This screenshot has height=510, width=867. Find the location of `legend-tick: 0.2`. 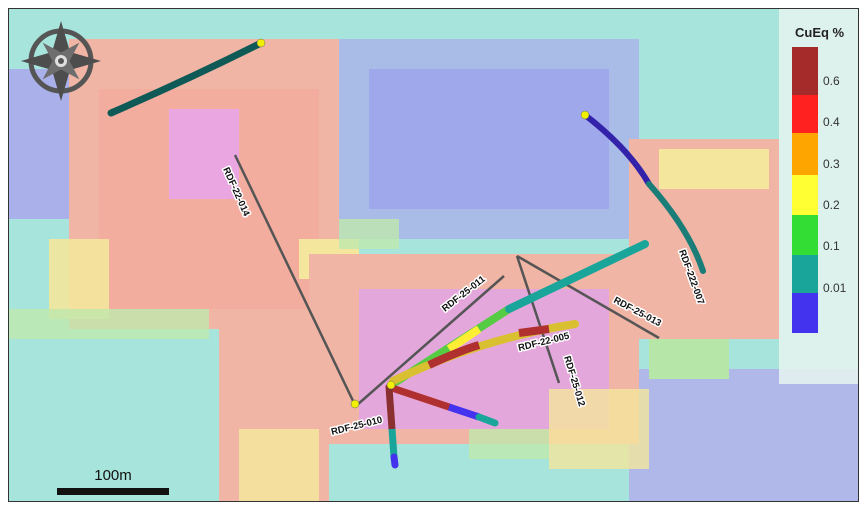

legend-tick: 0.2 is located at coordinates (831, 205).